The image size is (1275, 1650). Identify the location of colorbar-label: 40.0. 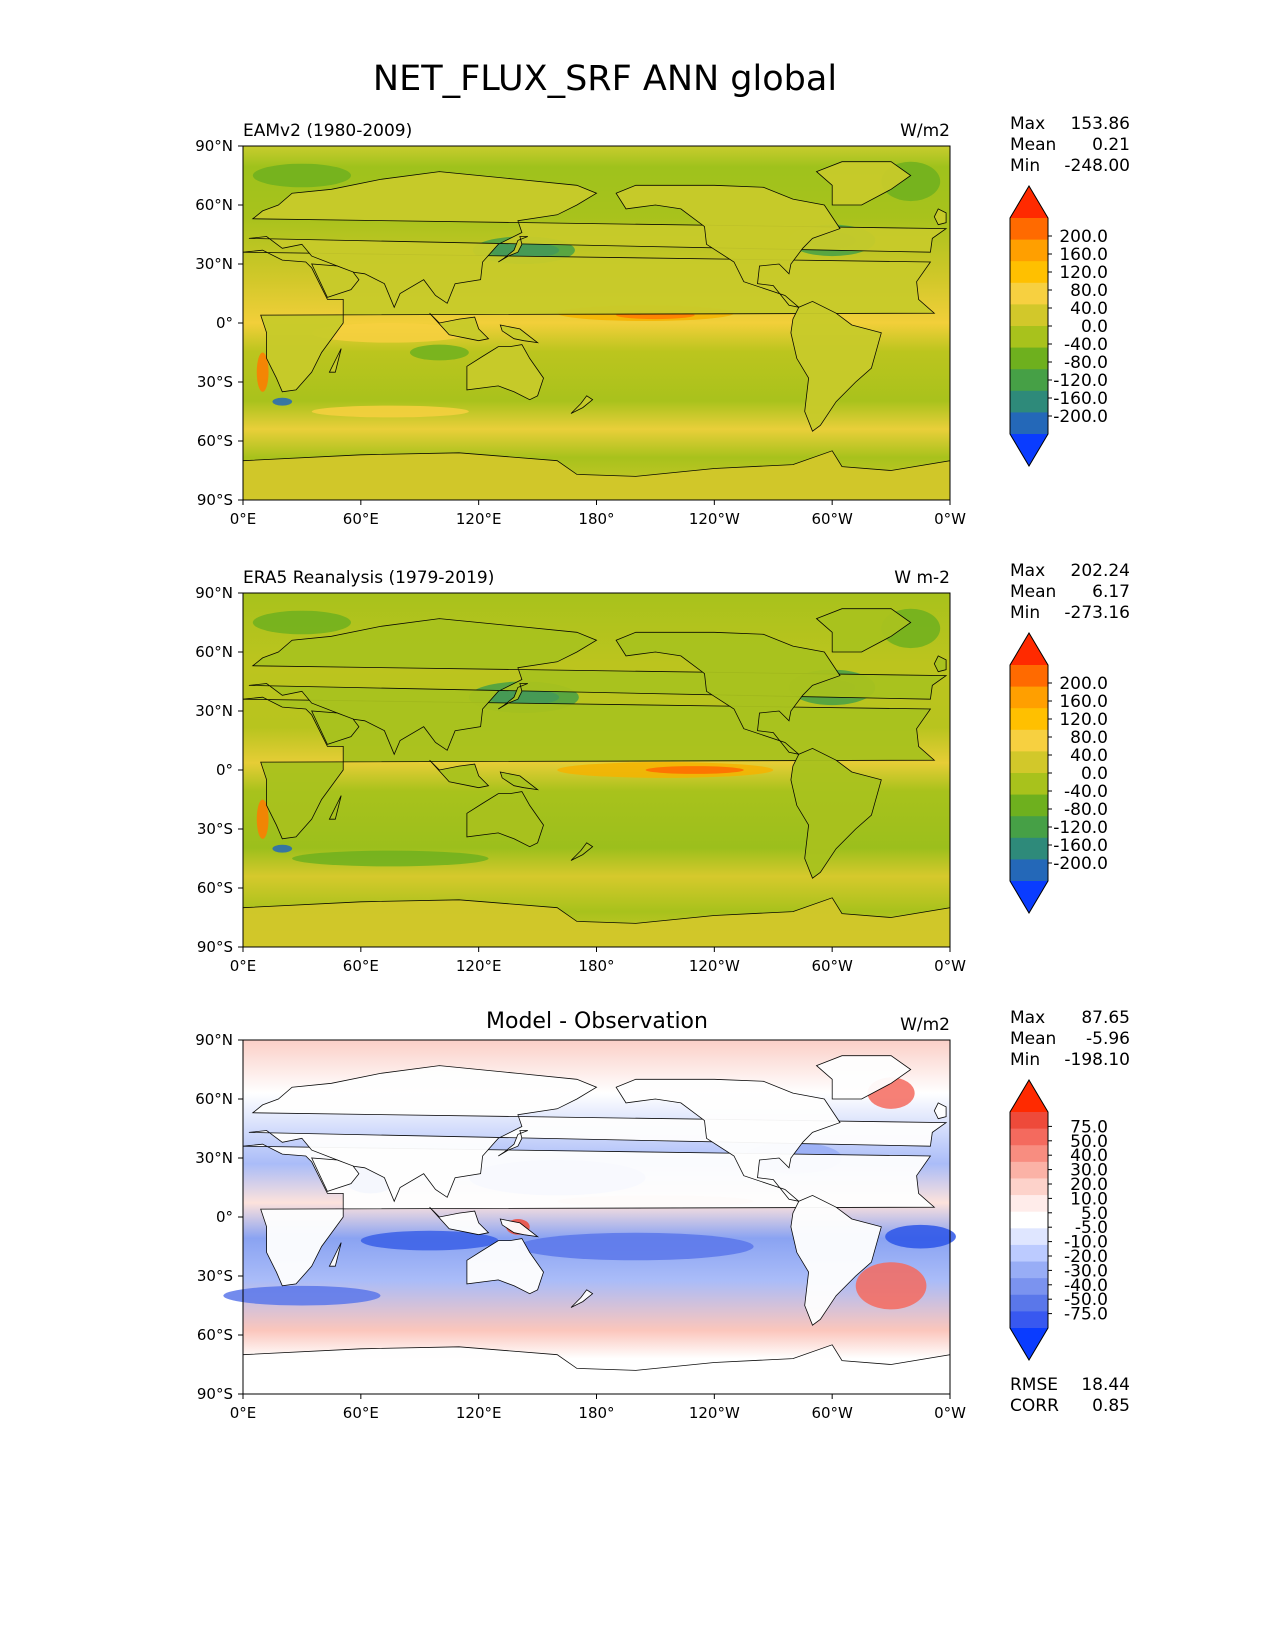
(1089, 1156).